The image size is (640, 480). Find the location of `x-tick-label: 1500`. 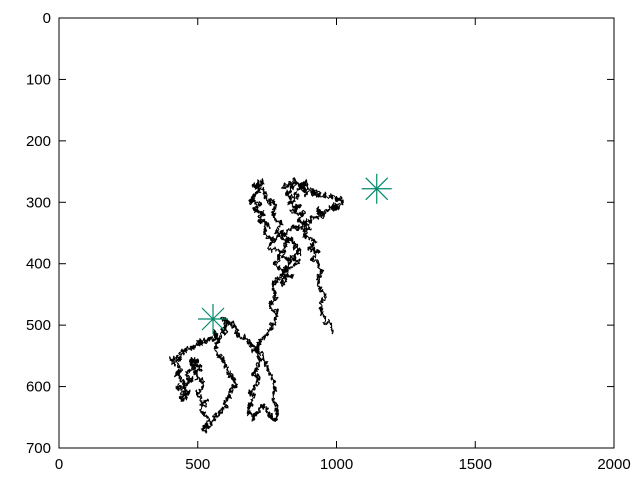

x-tick-label: 1500 is located at coordinates (475, 464).